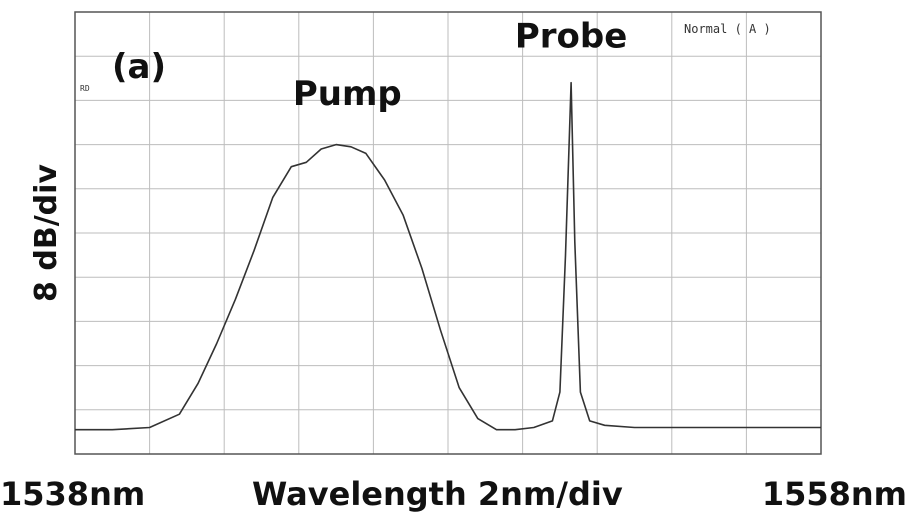 The image size is (913, 518). Describe the element at coordinates (85, 88) in the screenshot. I see `corner-mark: RD` at that location.